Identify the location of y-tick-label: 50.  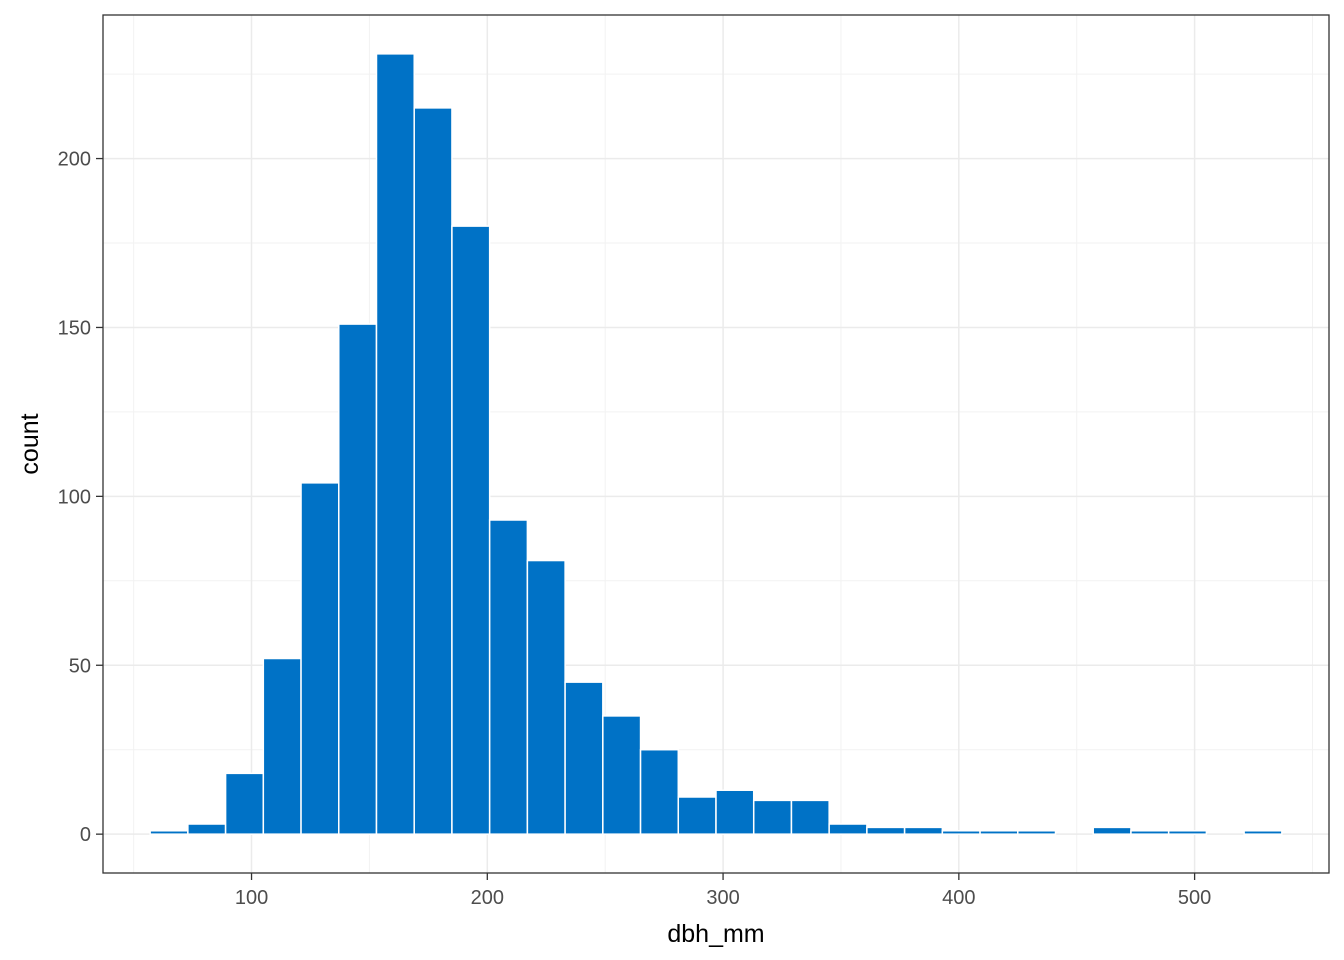
(80, 666).